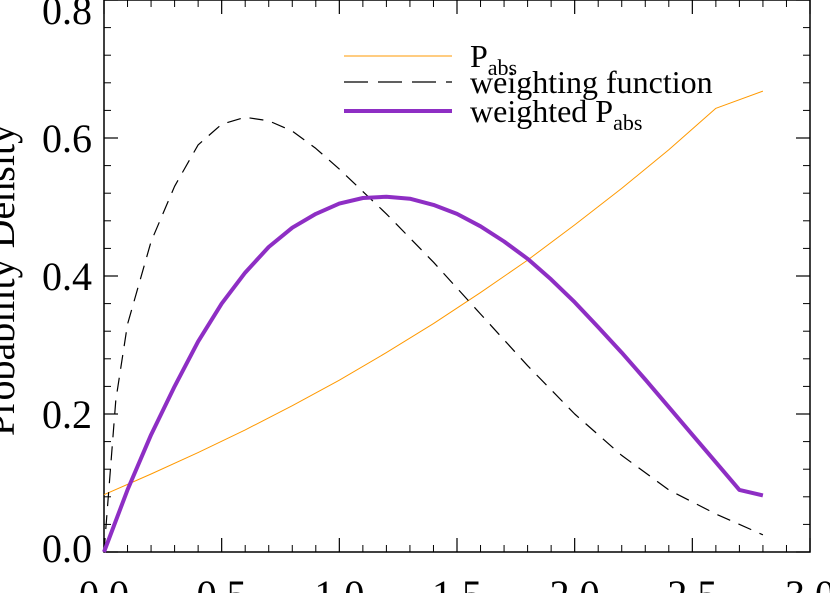  What do you see at coordinates (457, 582) in the screenshot?
I see `x-tick-label: 1.5` at bounding box center [457, 582].